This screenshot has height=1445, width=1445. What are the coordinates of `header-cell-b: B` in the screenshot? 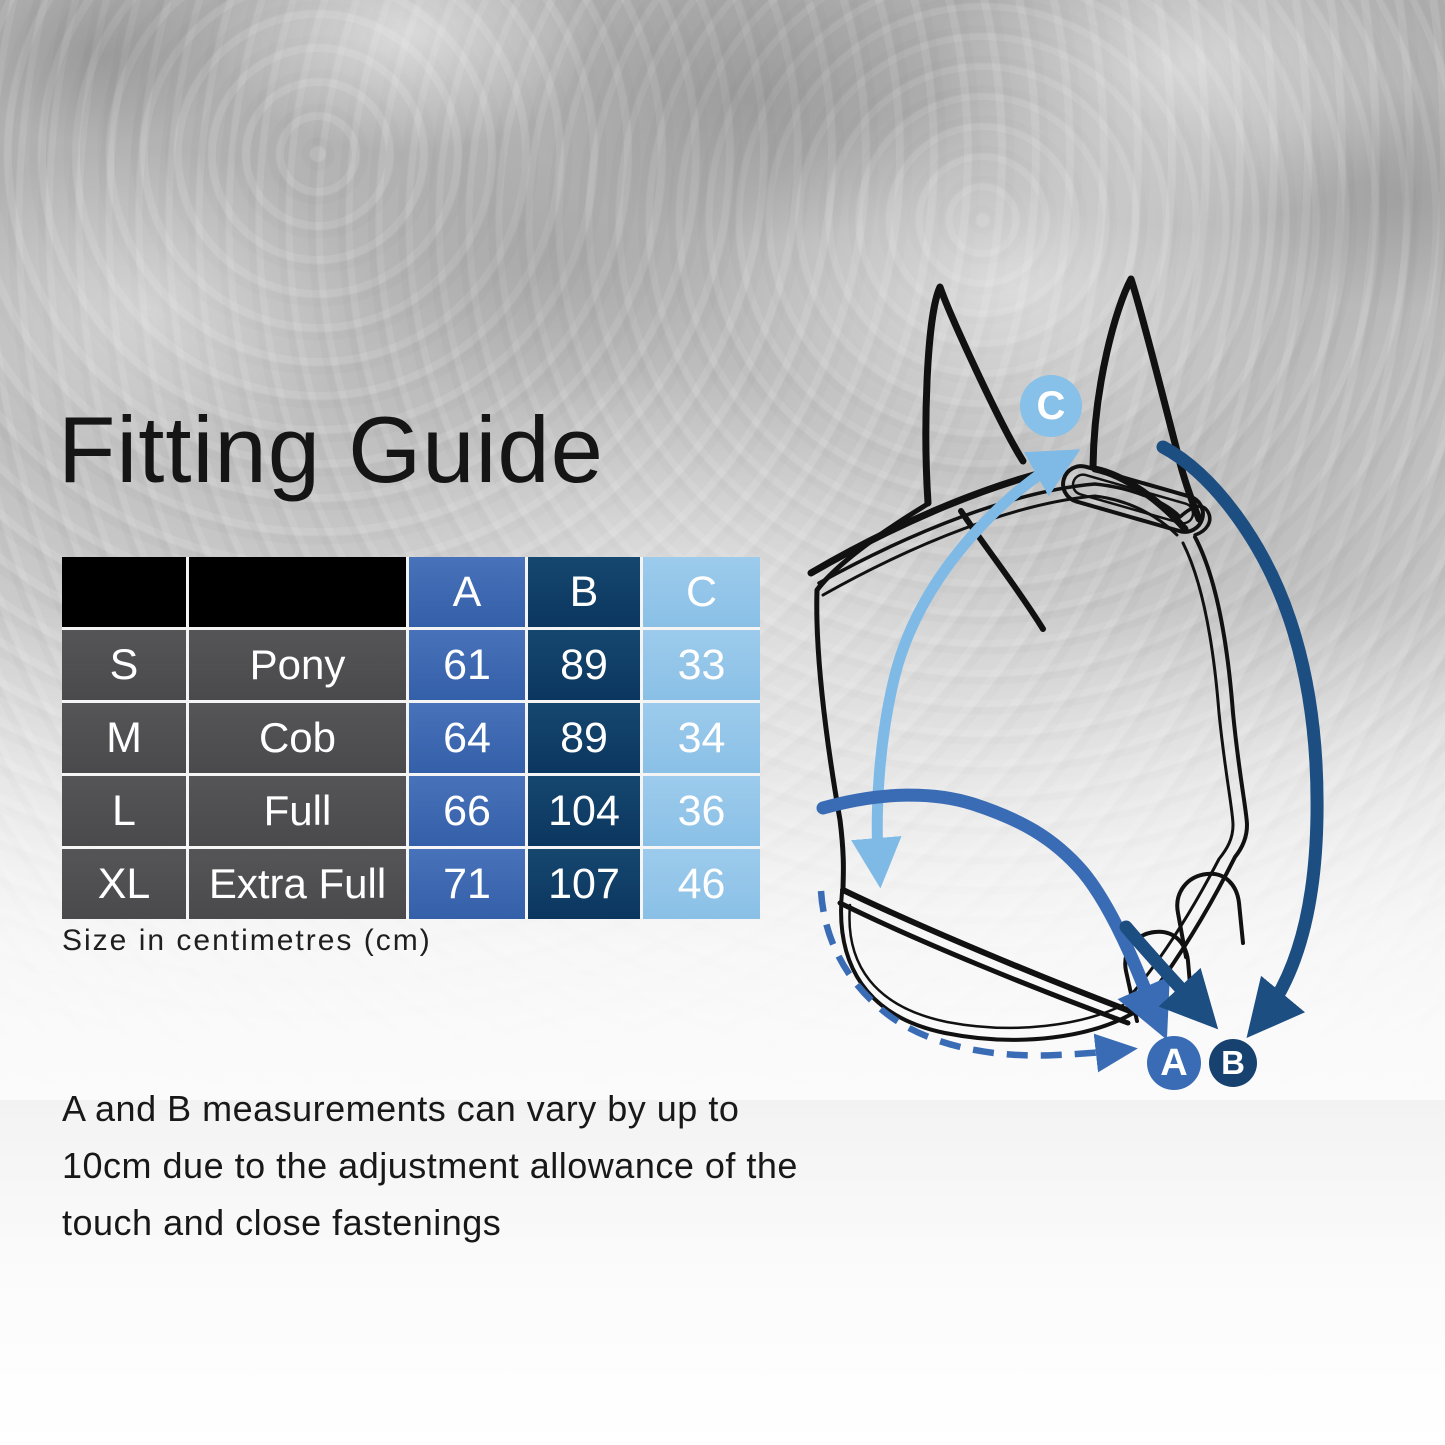 It's located at (584, 592).